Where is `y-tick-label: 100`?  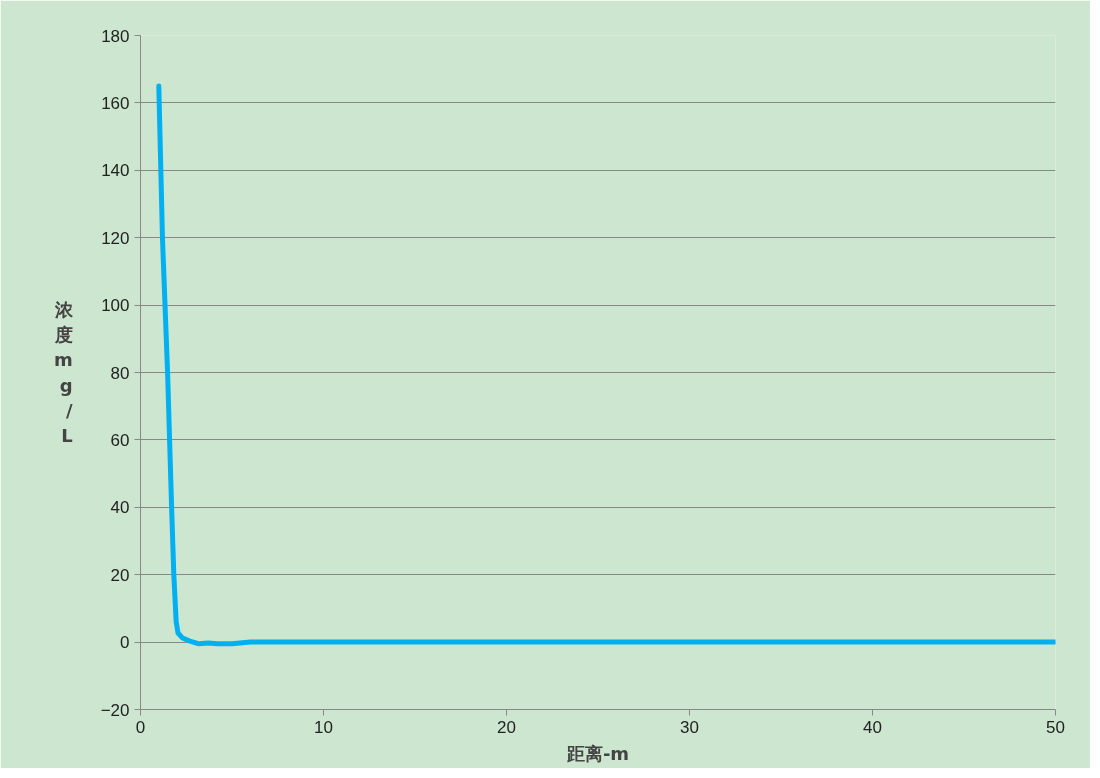 y-tick-label: 100 is located at coordinates (115, 306).